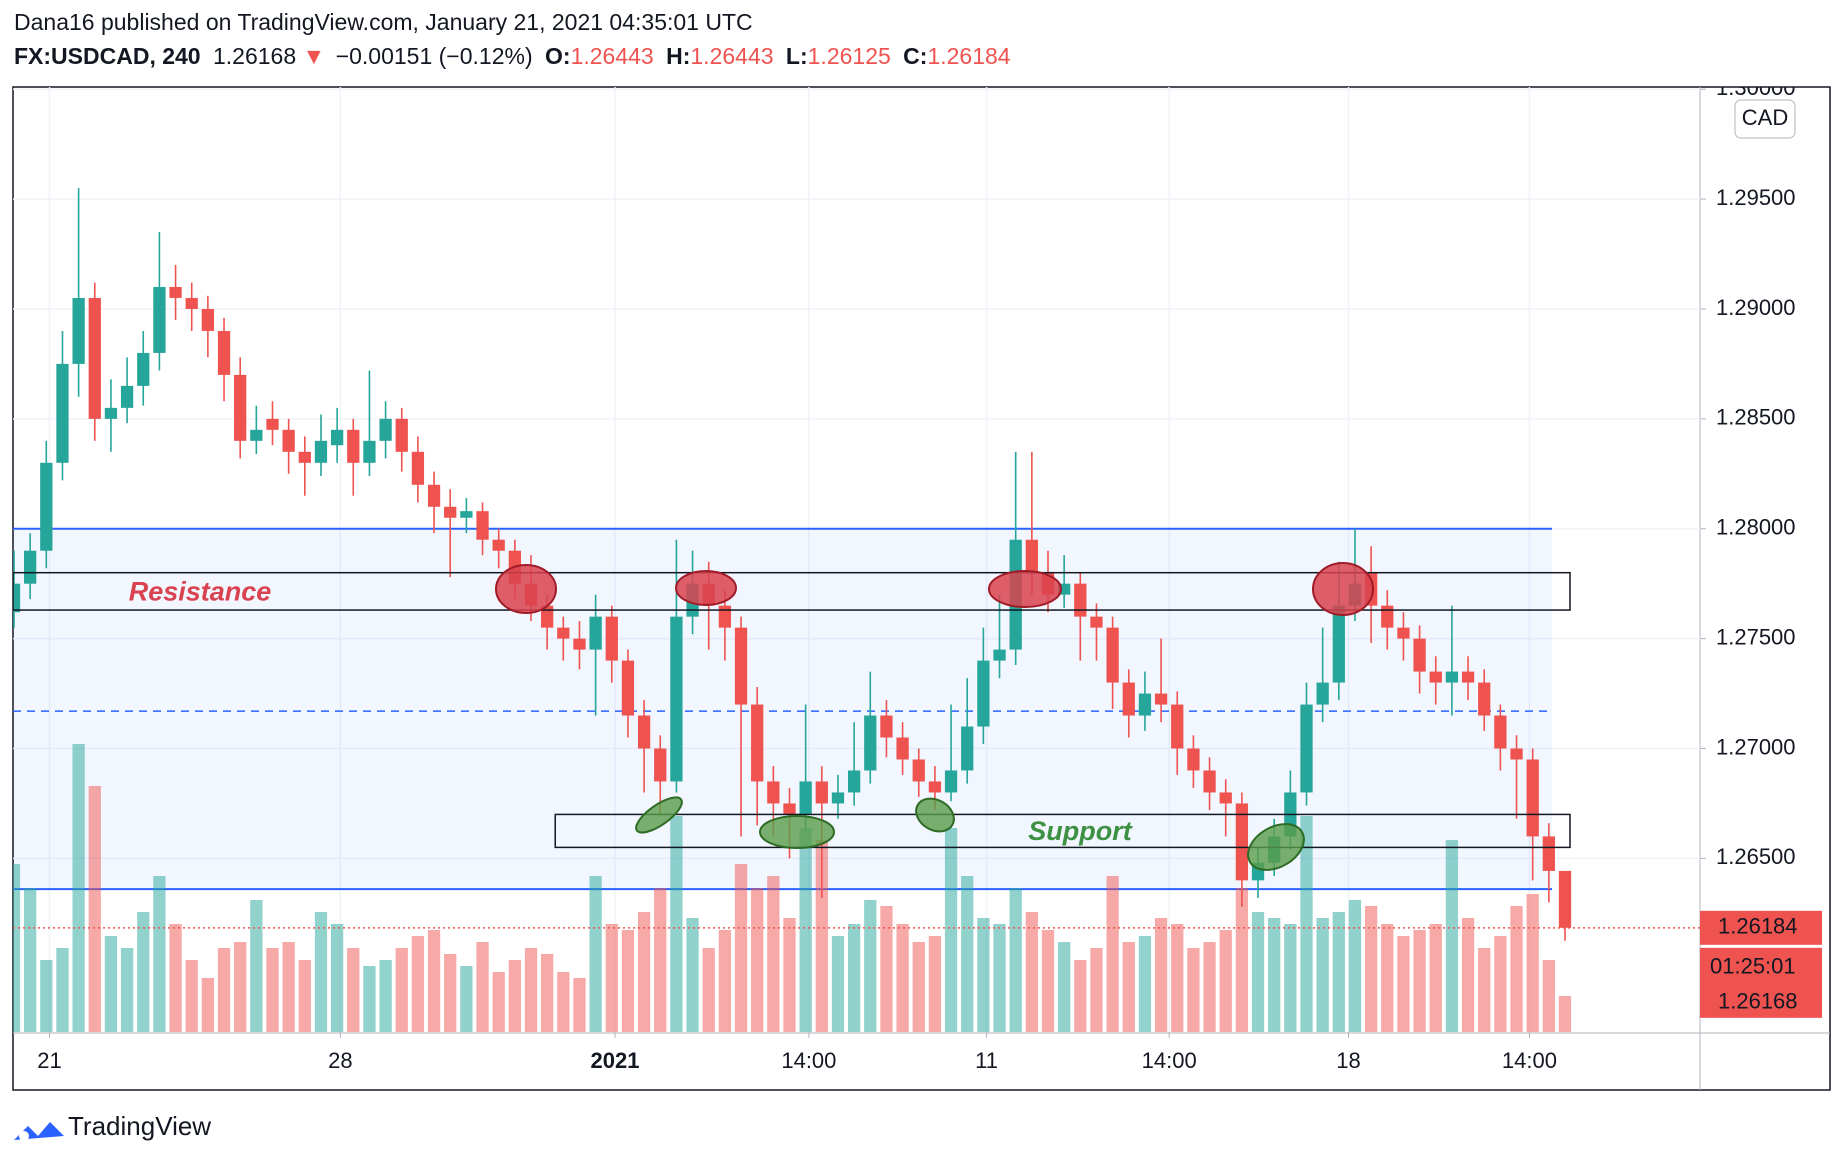 This screenshot has height=1164, width=1842. Describe the element at coordinates (1756, 417) in the screenshot. I see `y-tick-label: 1.28500` at that location.